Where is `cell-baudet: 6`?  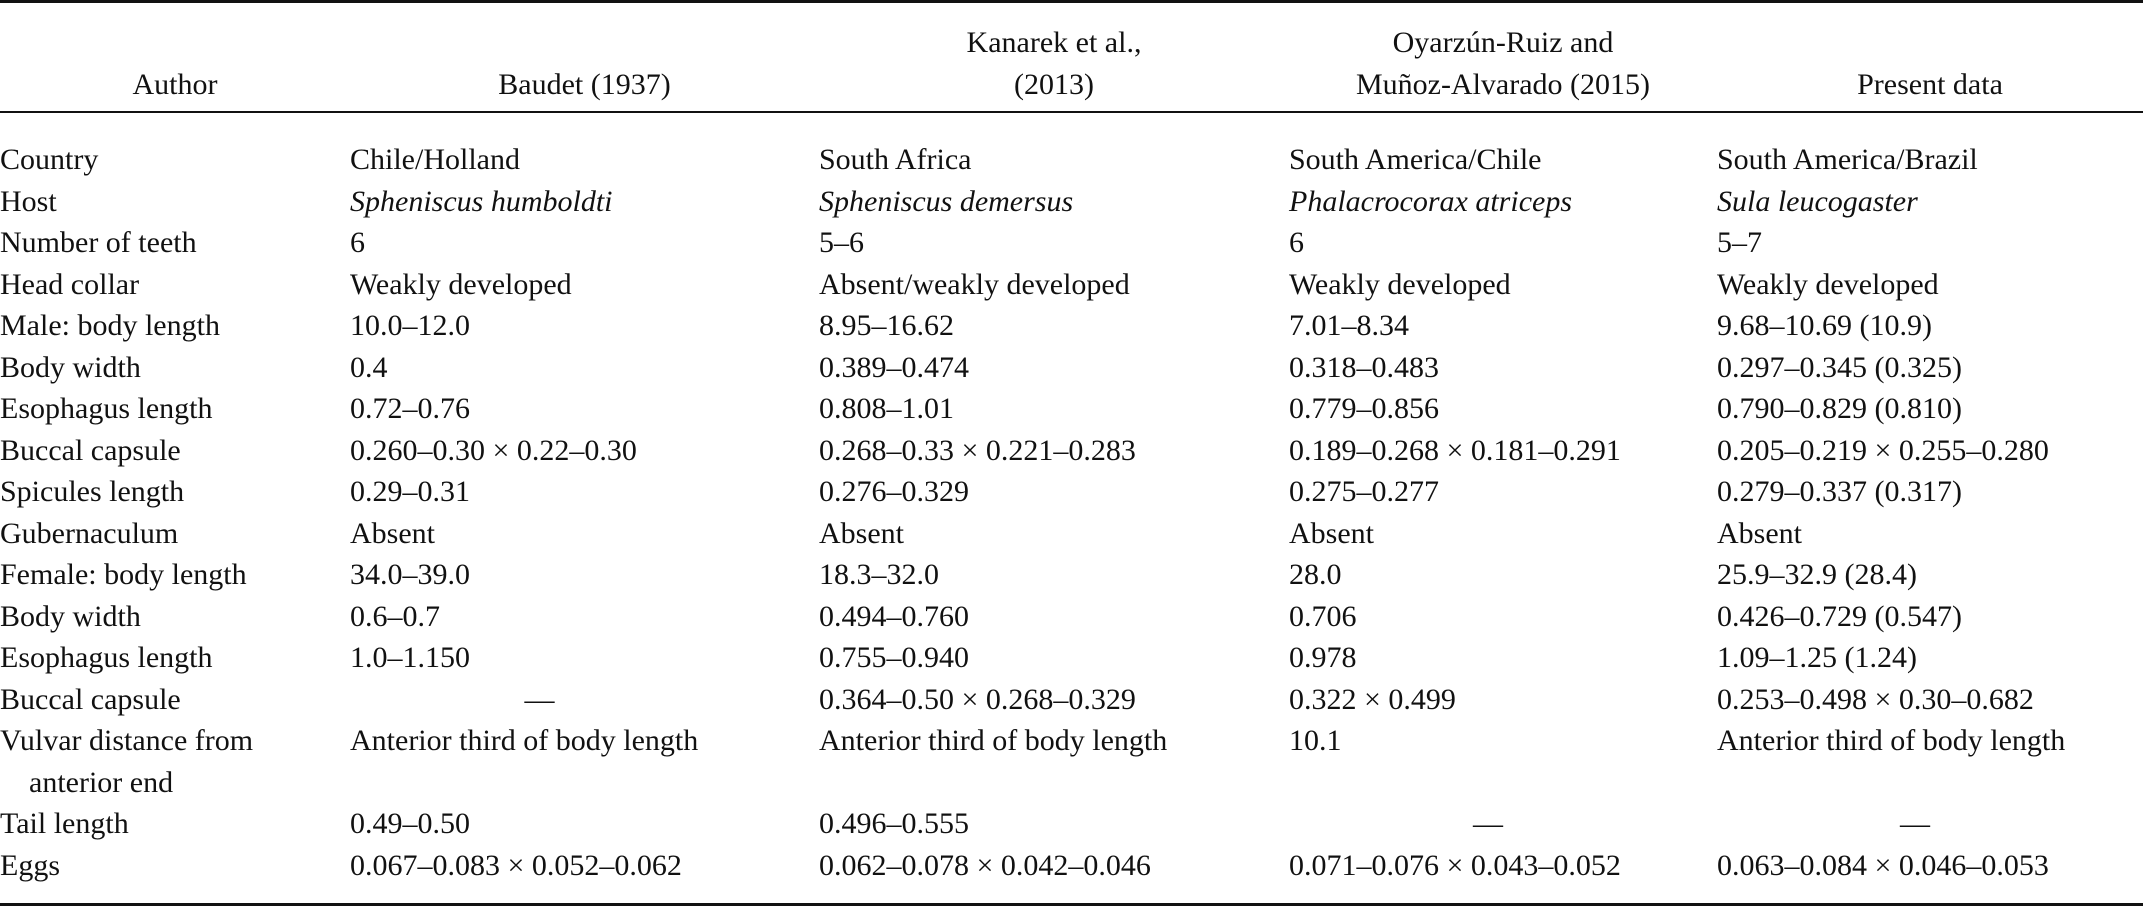
cell-baudet: 6 is located at coordinates (357, 242).